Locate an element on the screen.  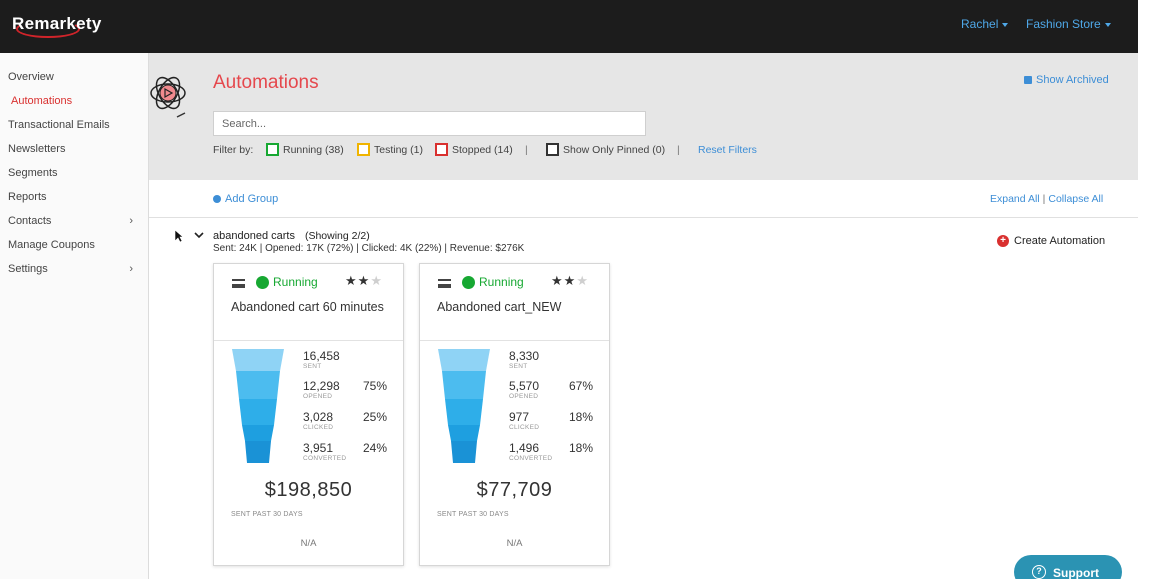
group-showing-count: (Showing 2/2) is located at coordinates (337, 236).